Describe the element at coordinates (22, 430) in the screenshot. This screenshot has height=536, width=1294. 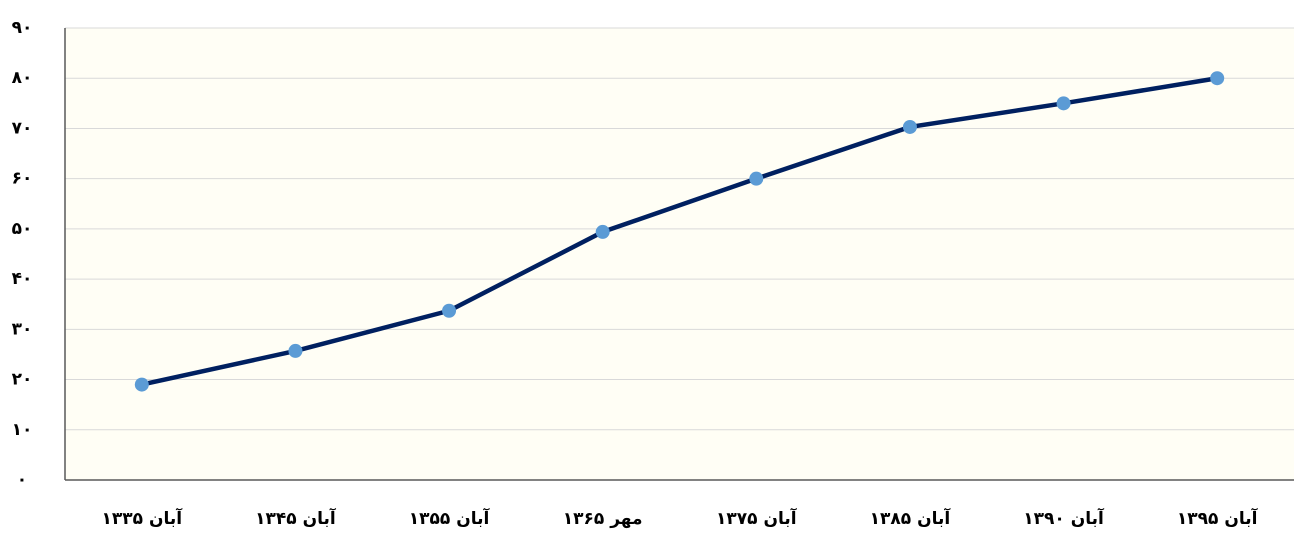
I see `y-tick-label: ۱۰` at that location.